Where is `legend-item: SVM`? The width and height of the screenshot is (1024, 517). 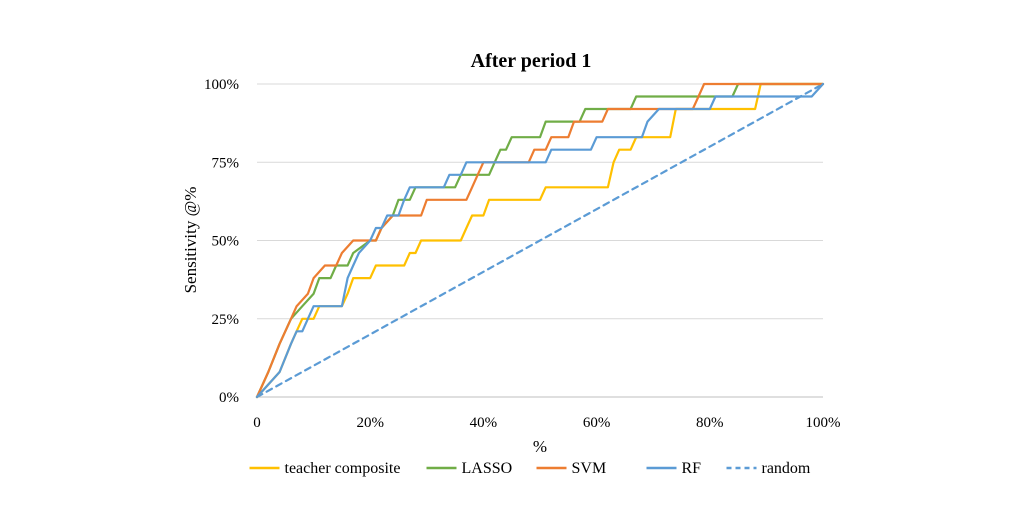
legend-item: SVM is located at coordinates (571, 468).